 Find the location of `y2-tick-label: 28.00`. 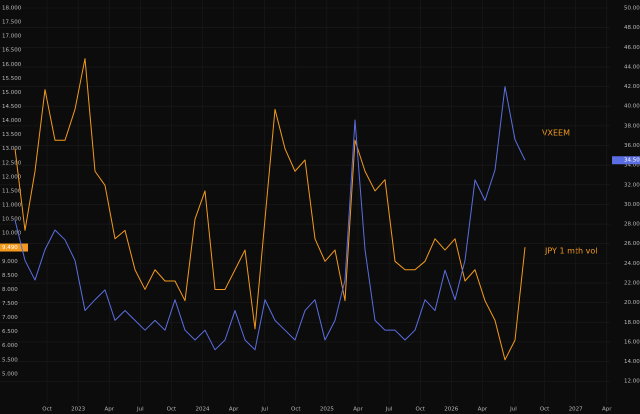

y2-tick-label: 28.00 is located at coordinates (632, 225).